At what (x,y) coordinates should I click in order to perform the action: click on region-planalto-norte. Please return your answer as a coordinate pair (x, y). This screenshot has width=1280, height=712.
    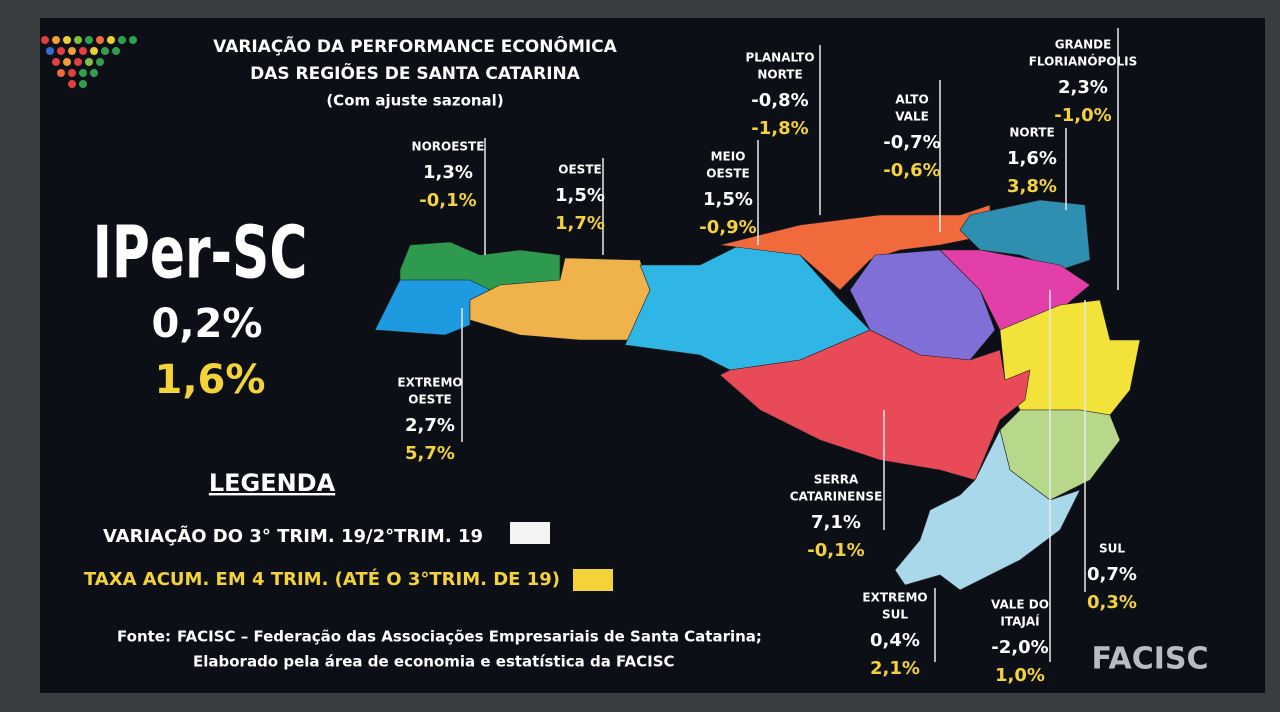
    Looking at the image, I should click on (855, 247).